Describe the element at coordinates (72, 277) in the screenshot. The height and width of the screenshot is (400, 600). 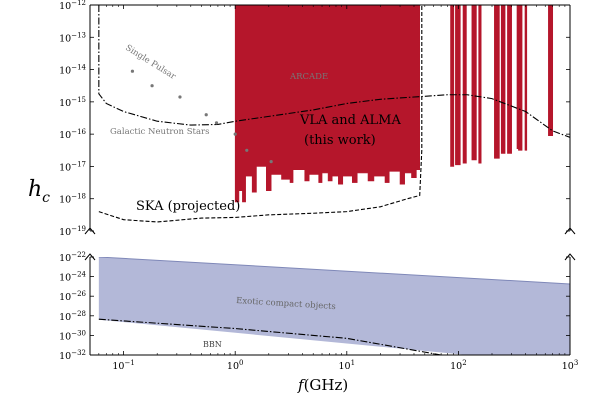
I see `bottom-ytick-label-4: 10−24` at that location.